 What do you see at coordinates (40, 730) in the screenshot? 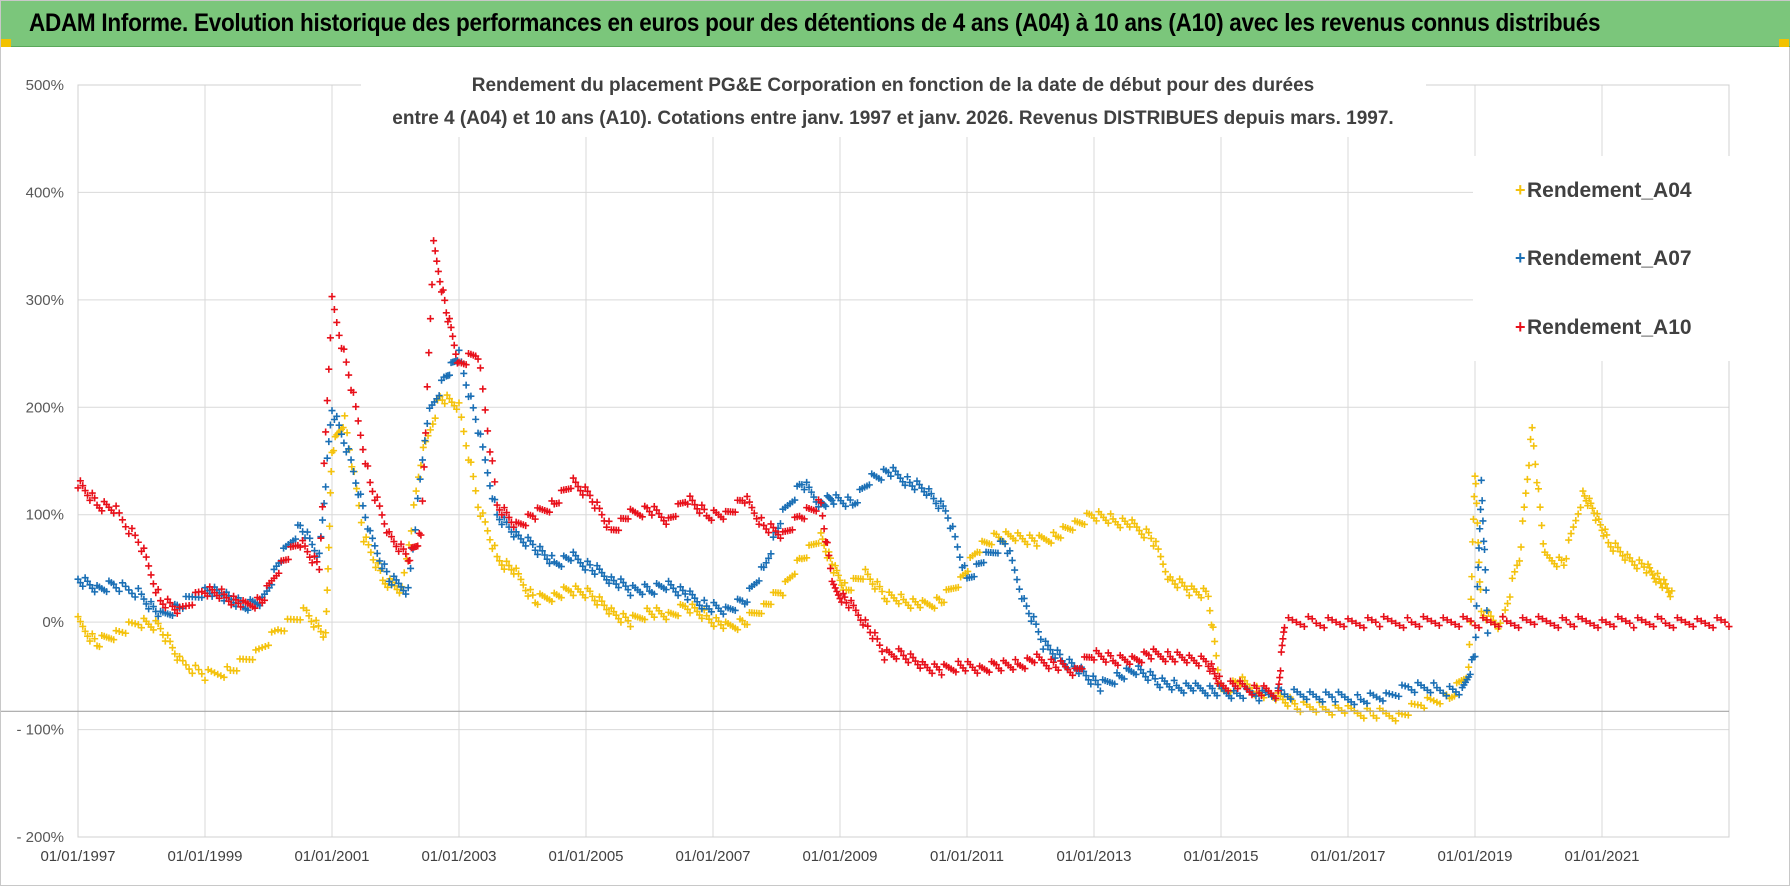
I see `y-tick-label: - 100%` at bounding box center [40, 730].